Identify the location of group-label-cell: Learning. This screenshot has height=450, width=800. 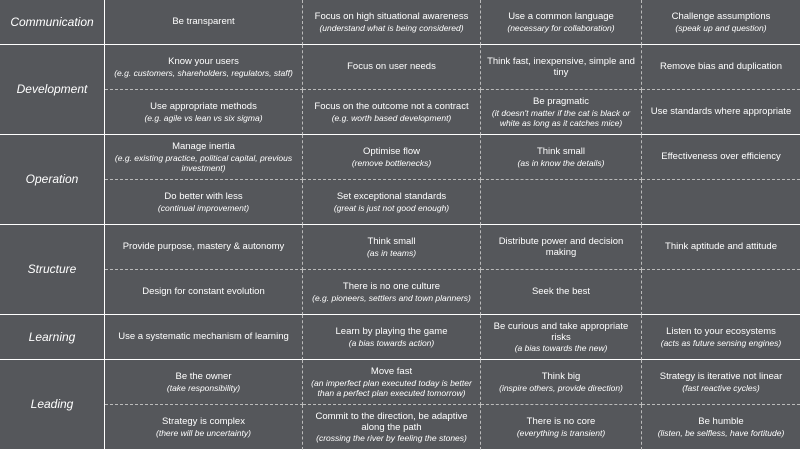
(52, 337).